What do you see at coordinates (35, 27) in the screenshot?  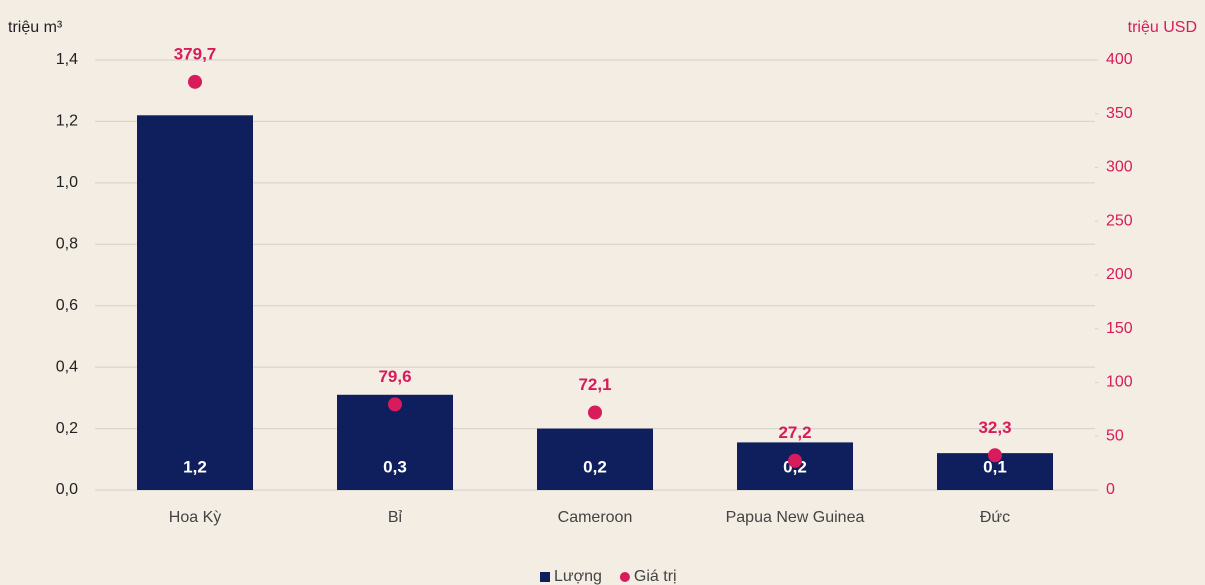 I see `y-axis-title: triệu m³` at bounding box center [35, 27].